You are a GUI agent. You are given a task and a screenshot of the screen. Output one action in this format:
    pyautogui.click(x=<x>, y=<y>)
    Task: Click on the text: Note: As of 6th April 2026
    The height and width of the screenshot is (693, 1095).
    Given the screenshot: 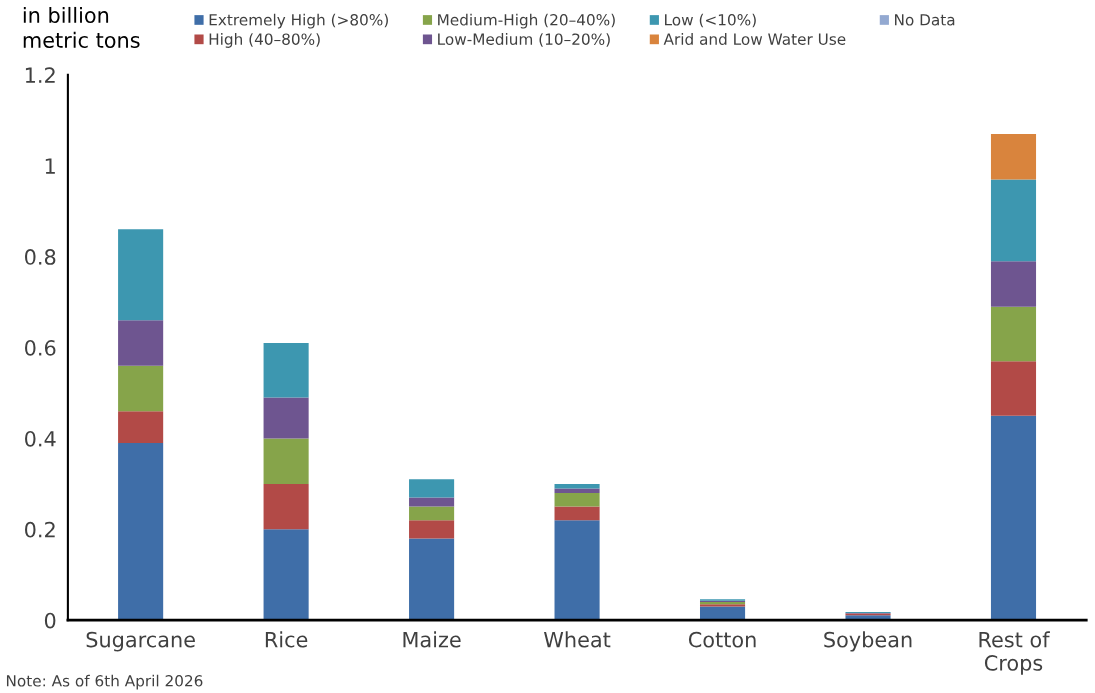 What is the action you would take?
    pyautogui.click(x=104, y=682)
    